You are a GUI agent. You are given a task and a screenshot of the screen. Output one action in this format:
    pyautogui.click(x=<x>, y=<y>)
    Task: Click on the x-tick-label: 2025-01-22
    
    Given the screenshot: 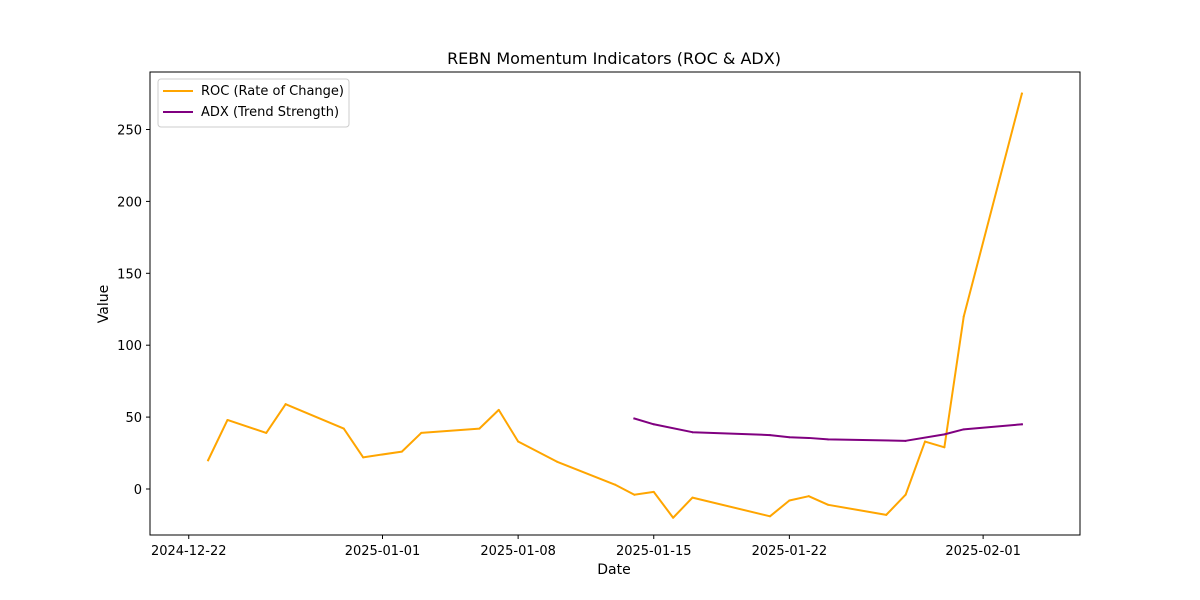 What is the action you would take?
    pyautogui.click(x=790, y=551)
    